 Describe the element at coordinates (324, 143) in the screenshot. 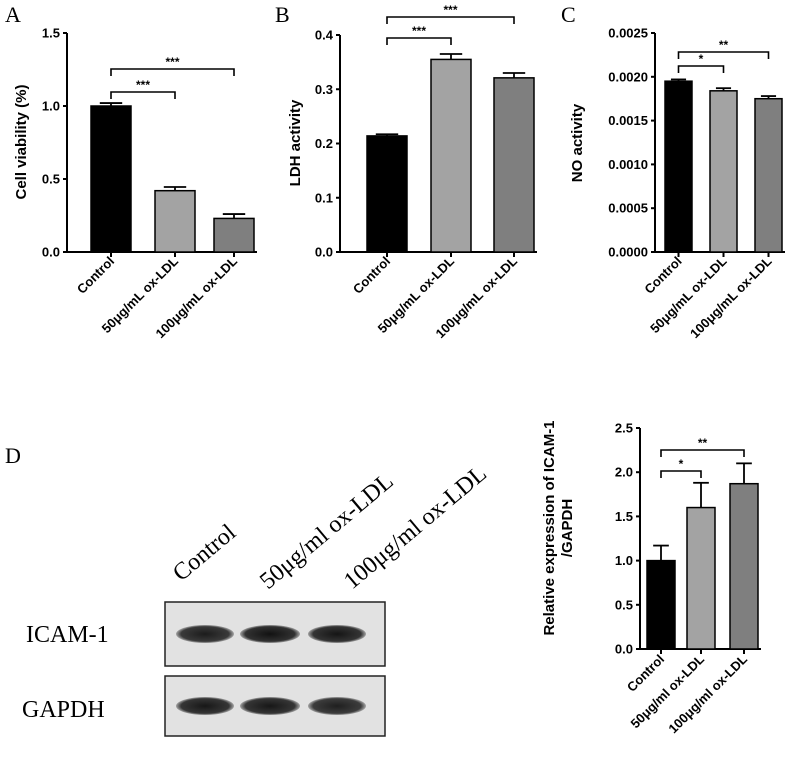

I see `y-tick-label: 0.2` at that location.